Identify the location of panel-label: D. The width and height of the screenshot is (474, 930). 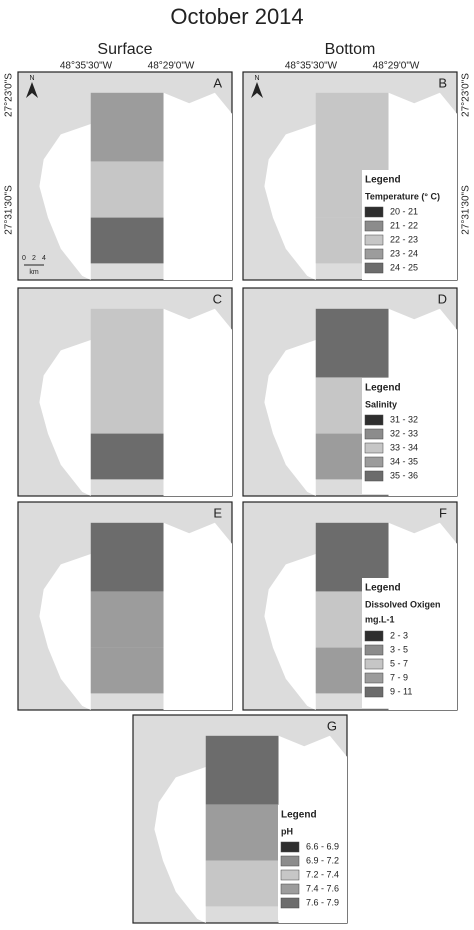
(442, 298).